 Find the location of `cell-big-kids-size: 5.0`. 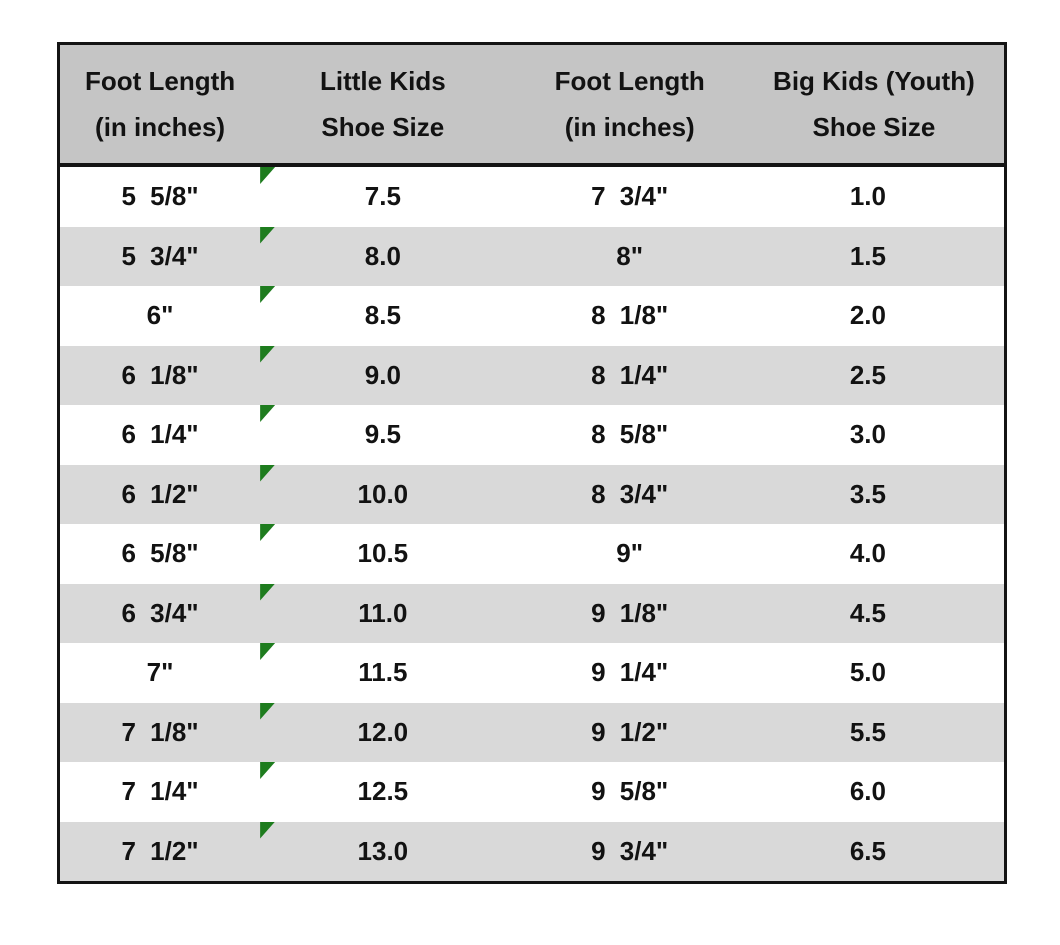

cell-big-kids-size: 5.0 is located at coordinates (867, 672).